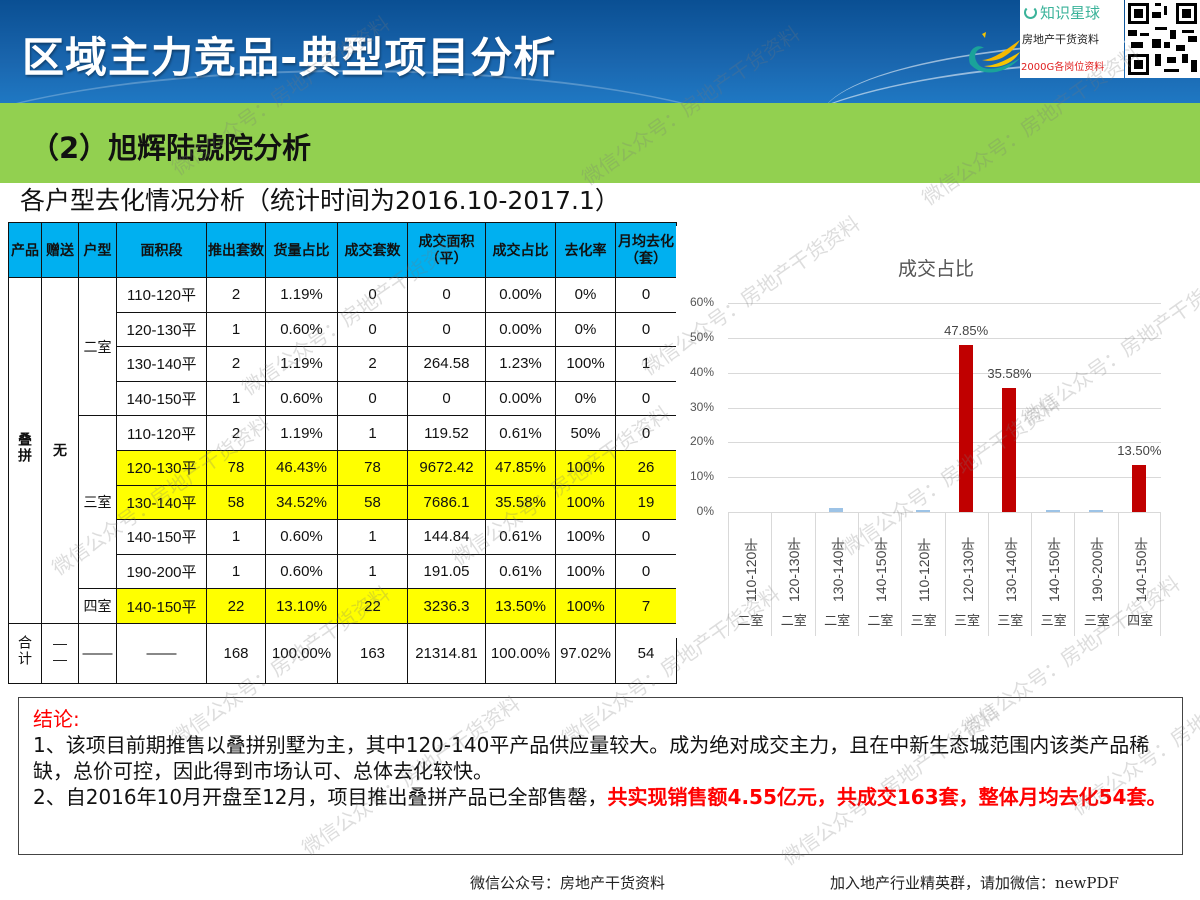  Describe the element at coordinates (585, 653) in the screenshot. I see `total-rate: 97.02%` at that location.